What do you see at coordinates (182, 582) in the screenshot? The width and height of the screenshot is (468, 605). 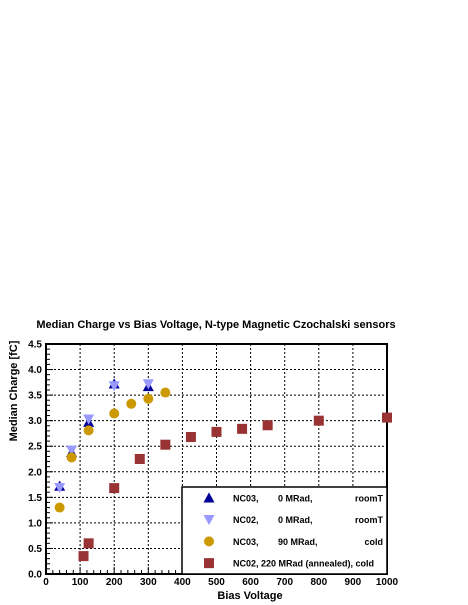 I see `x-tick-label: 400` at bounding box center [182, 582].